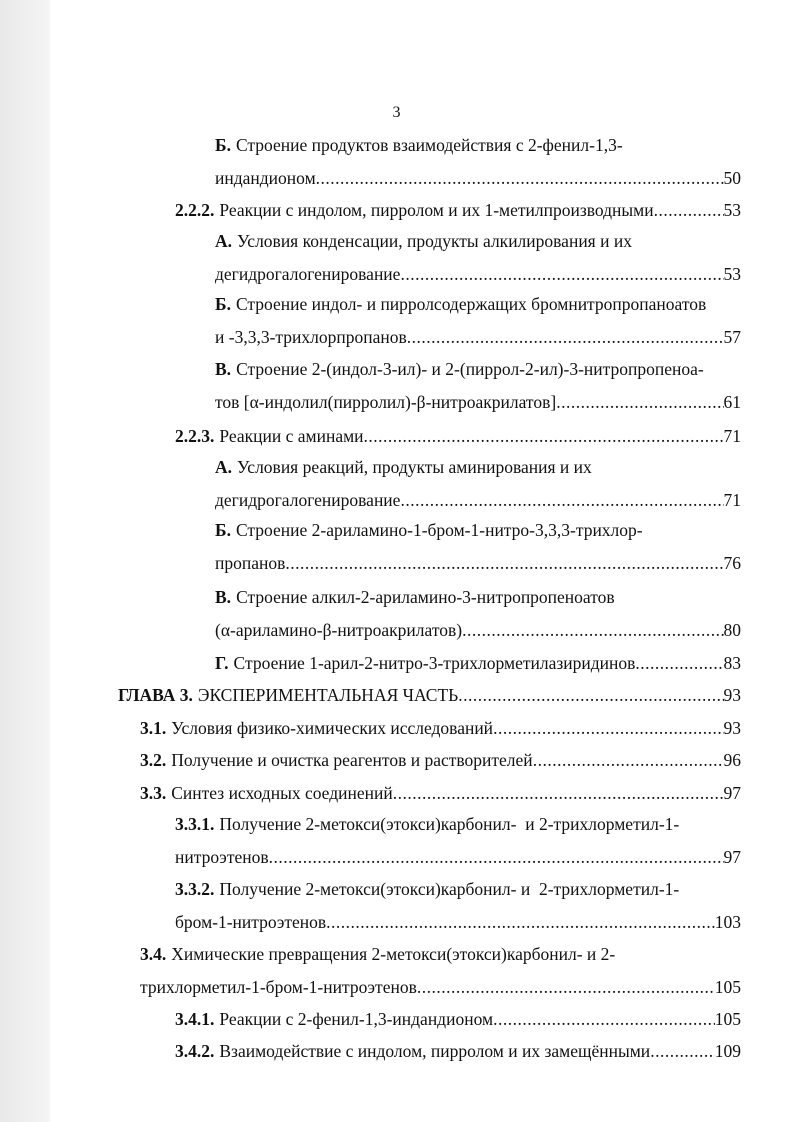 Image resolution: width=793 pixels, height=1122 pixels. Describe the element at coordinates (478, 500) in the screenshot. I see `toc-line: дегидрогалогенирование 71` at that location.